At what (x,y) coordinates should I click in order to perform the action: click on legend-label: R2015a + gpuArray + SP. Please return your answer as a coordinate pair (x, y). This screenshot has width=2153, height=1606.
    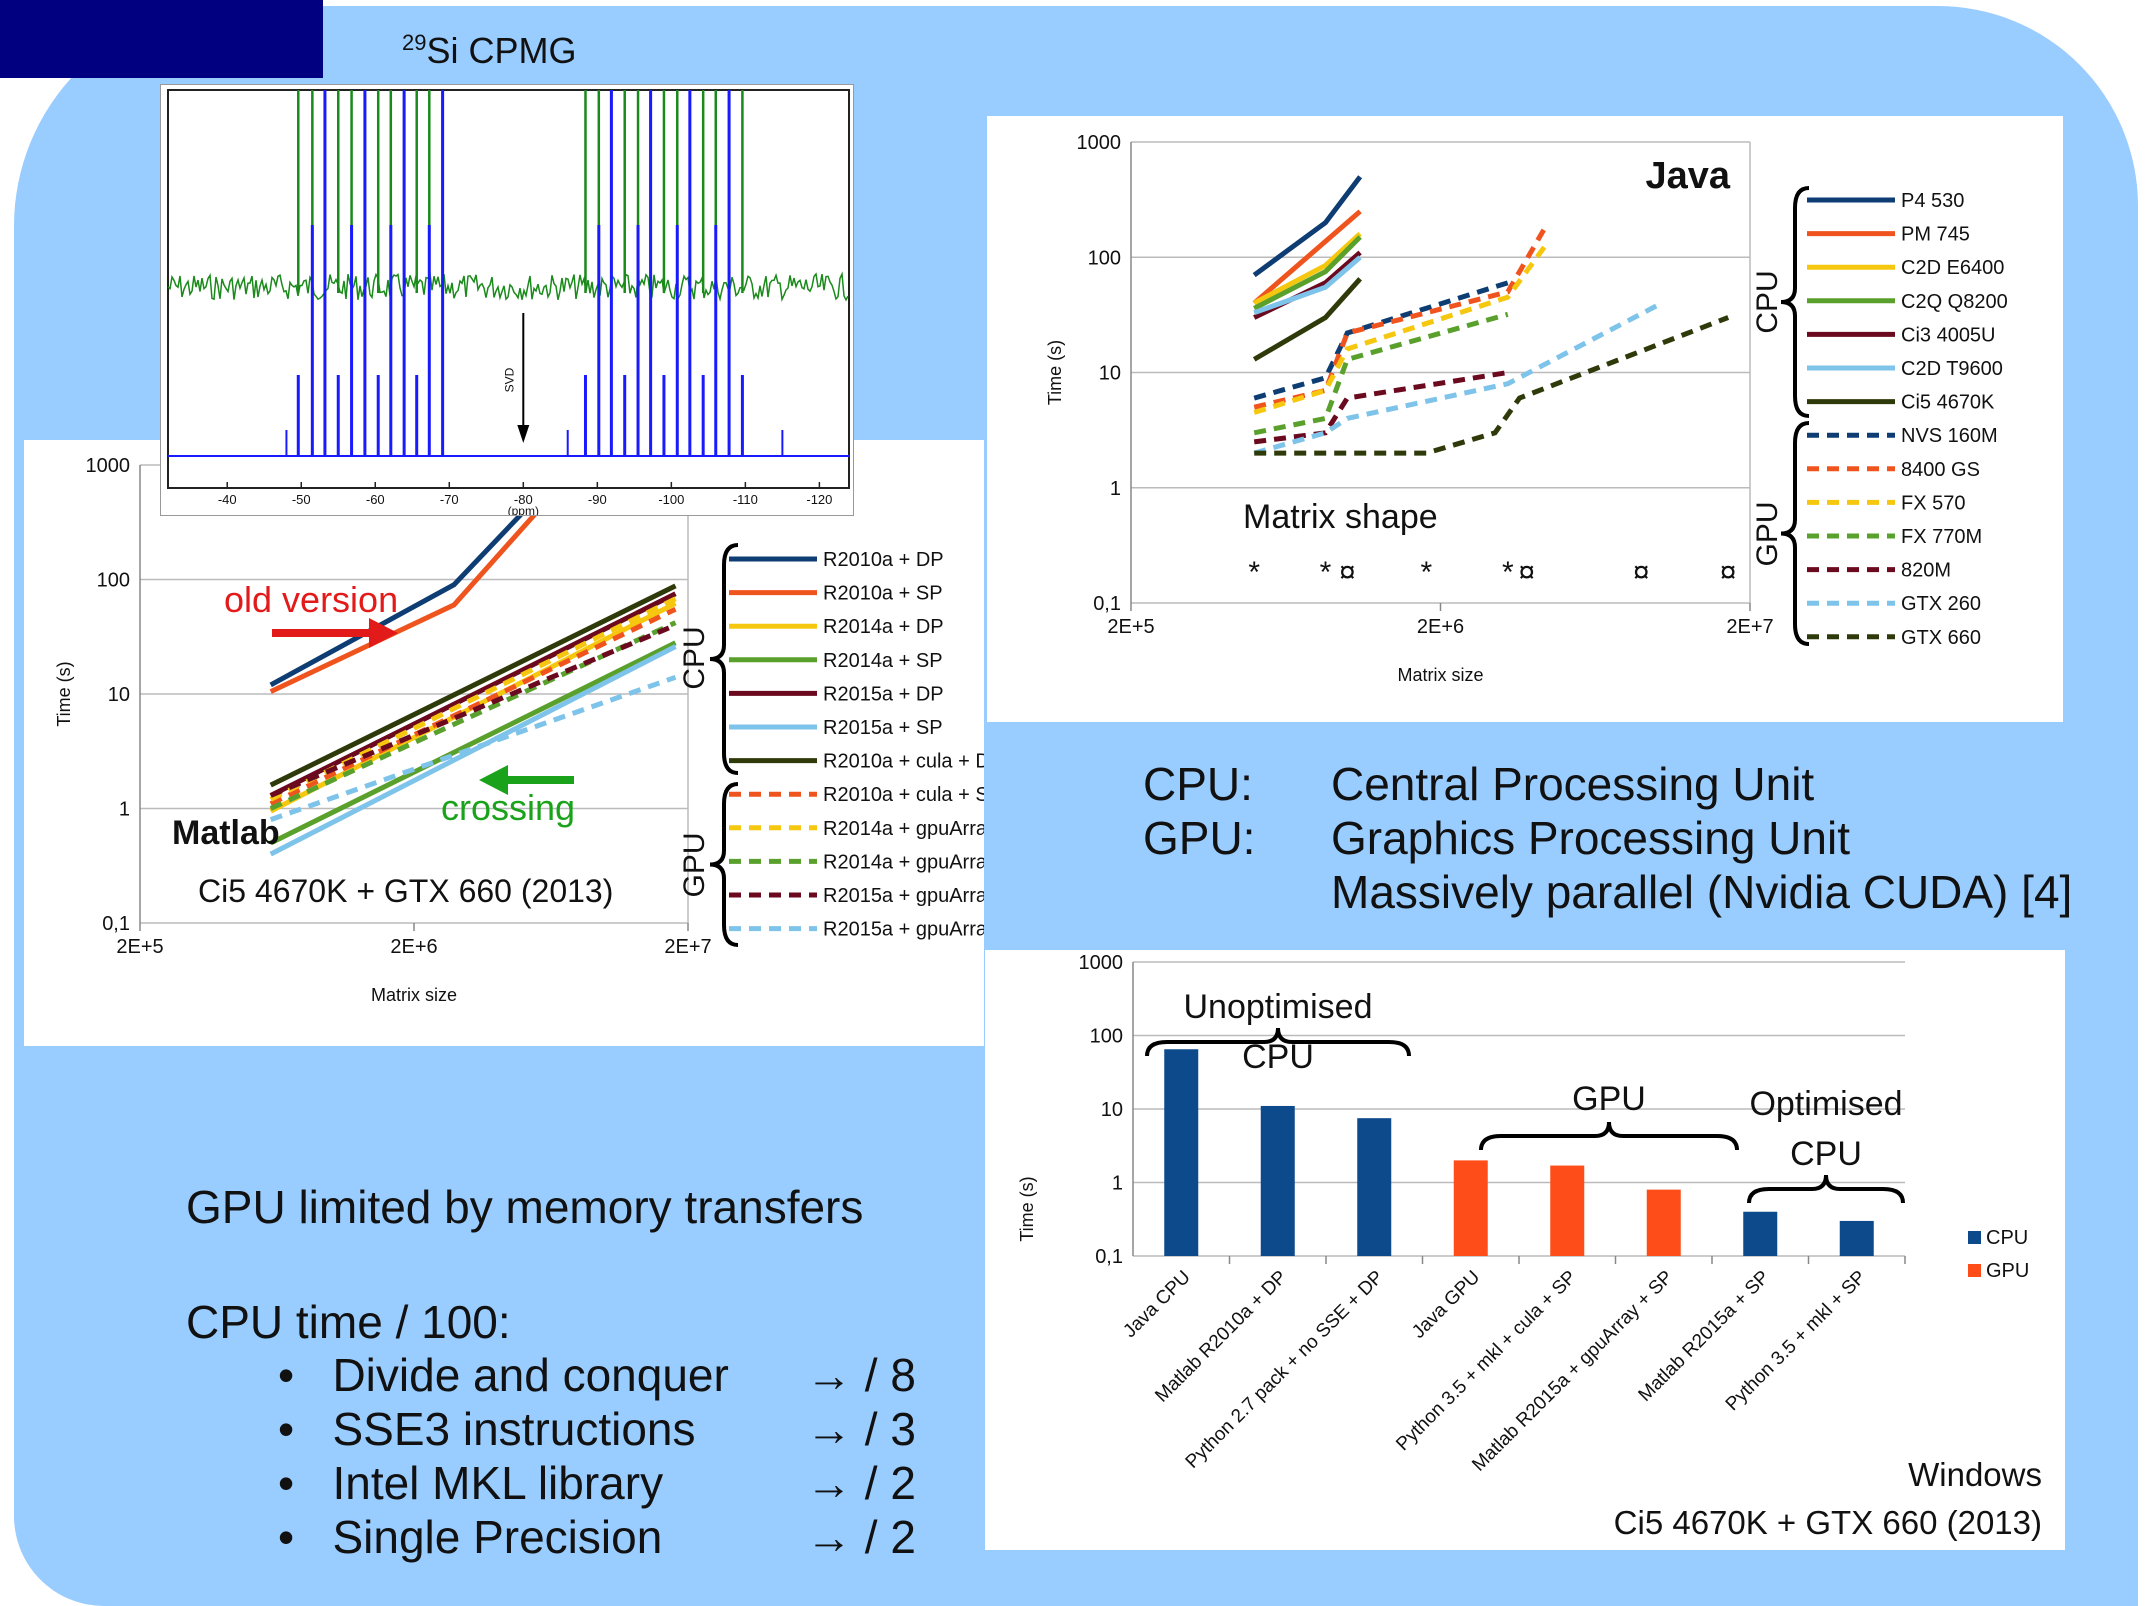
    Looking at the image, I should click on (903, 930).